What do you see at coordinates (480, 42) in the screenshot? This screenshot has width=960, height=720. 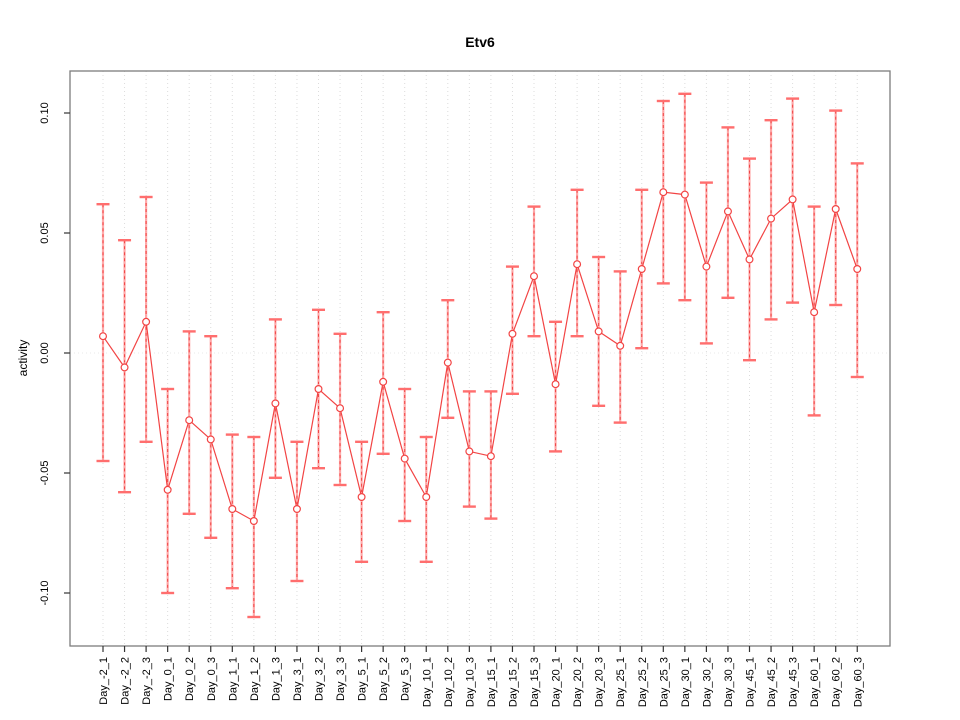 I see `chart-title: Etv6` at bounding box center [480, 42].